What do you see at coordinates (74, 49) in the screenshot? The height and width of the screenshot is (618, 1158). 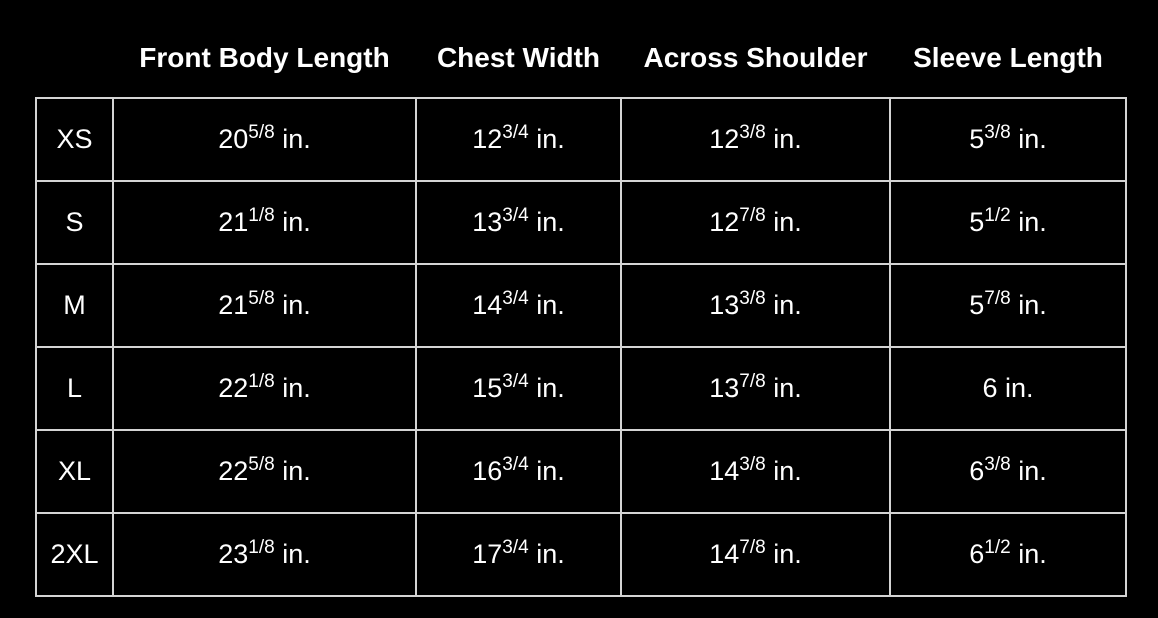 I see `corner` at bounding box center [74, 49].